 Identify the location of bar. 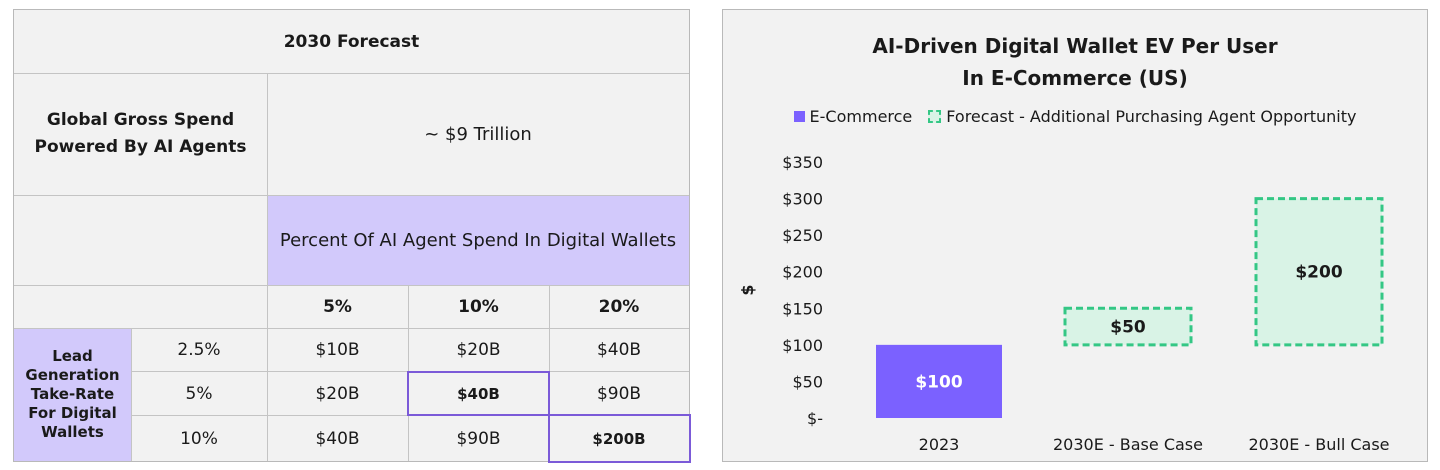
(939, 381).